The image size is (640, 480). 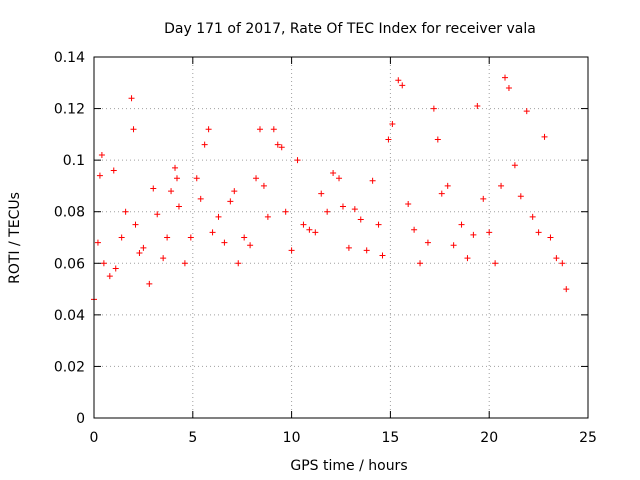 What do you see at coordinates (74, 161) in the screenshot?
I see `y-tick-label: 0.1` at bounding box center [74, 161].